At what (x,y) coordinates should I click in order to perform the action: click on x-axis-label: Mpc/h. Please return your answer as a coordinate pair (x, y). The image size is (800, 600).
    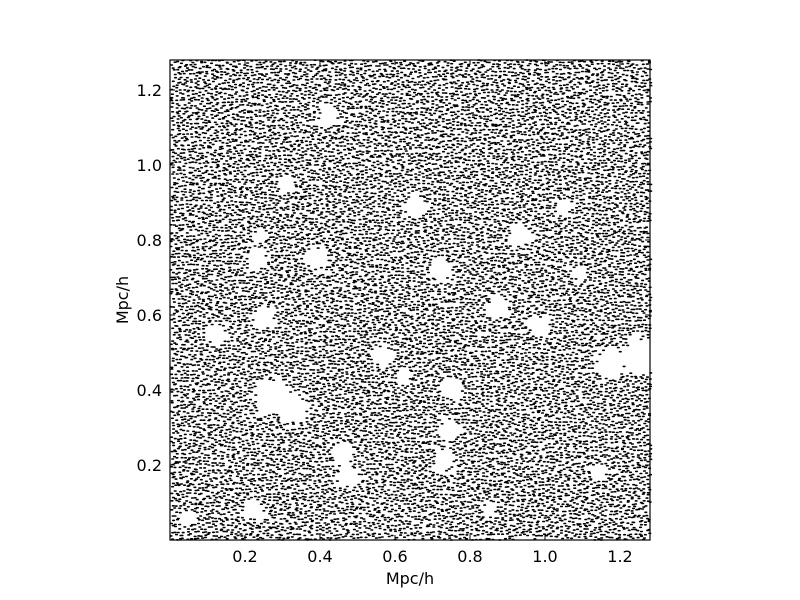
    Looking at the image, I should click on (410, 578).